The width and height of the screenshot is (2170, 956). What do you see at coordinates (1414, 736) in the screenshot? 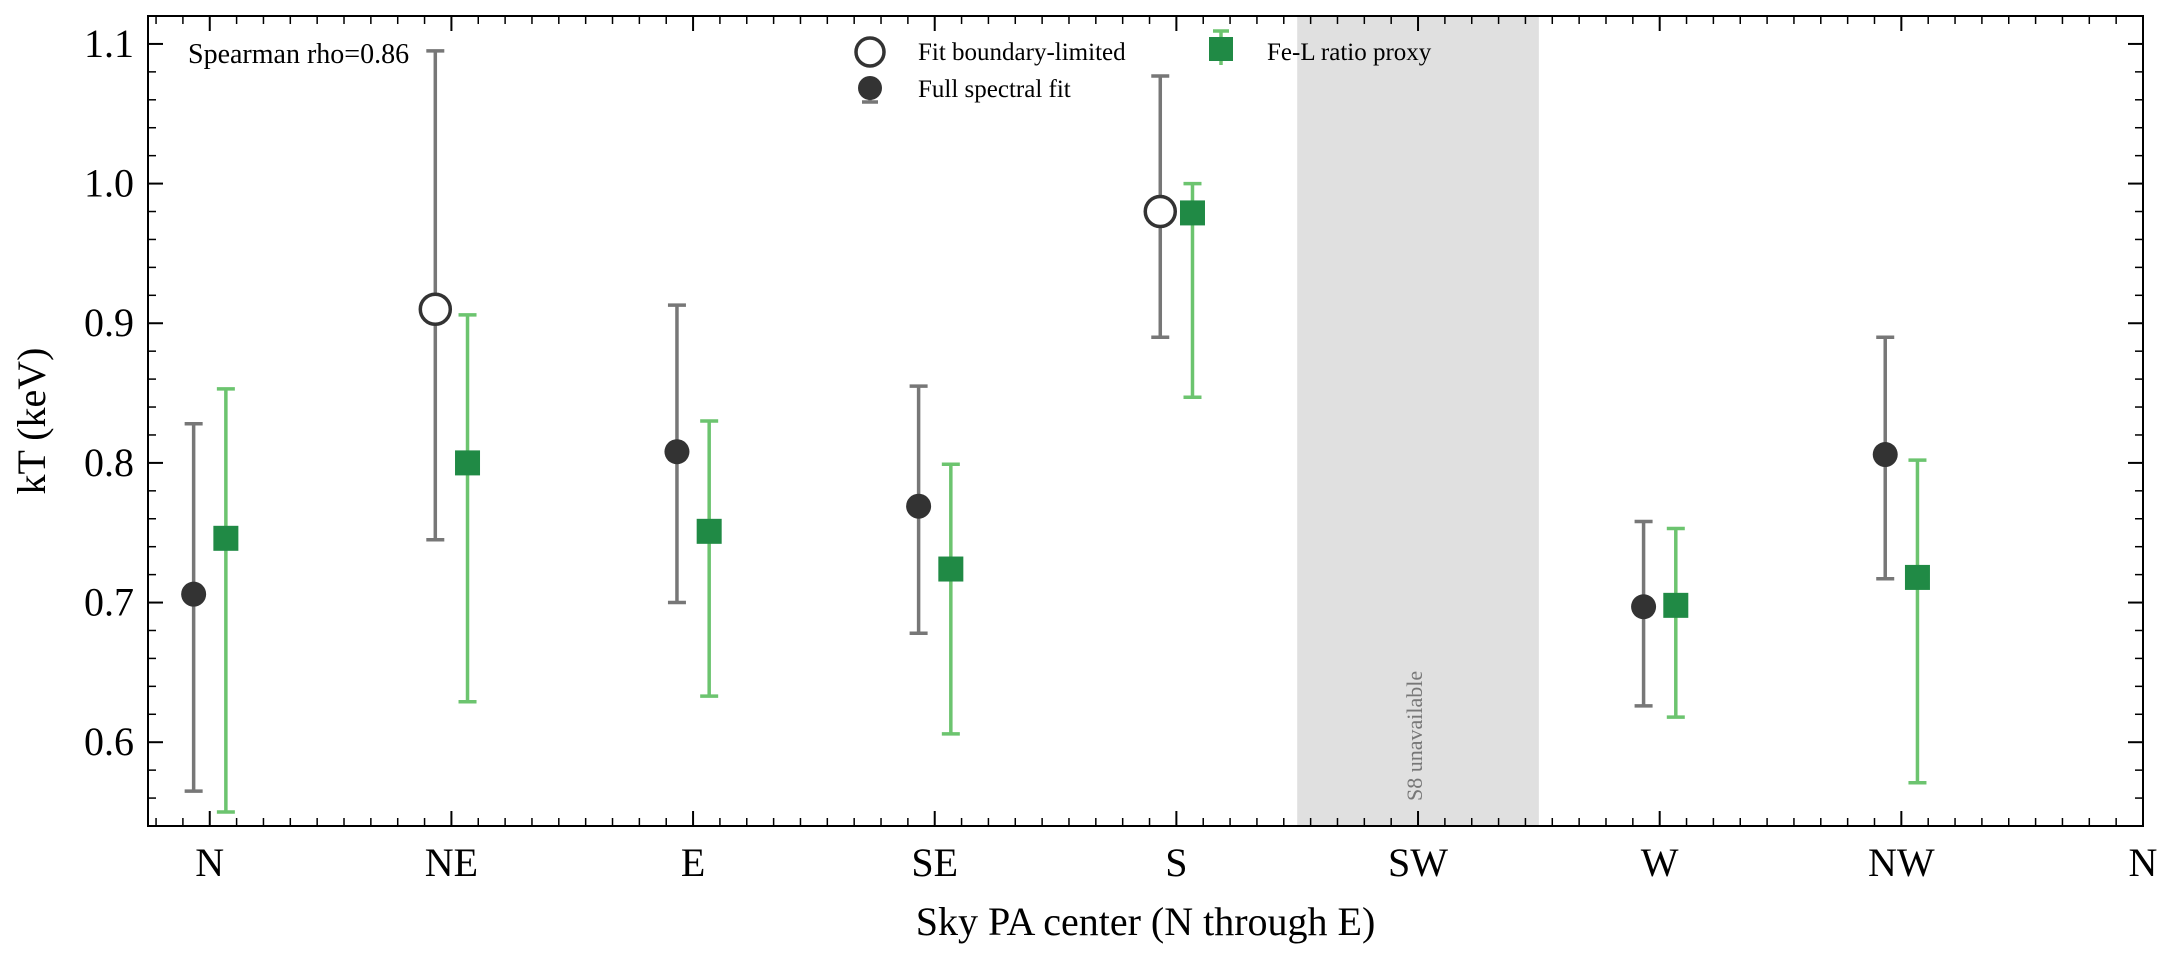
I see `unavailable-band-label: S8 unavailable` at bounding box center [1414, 736].